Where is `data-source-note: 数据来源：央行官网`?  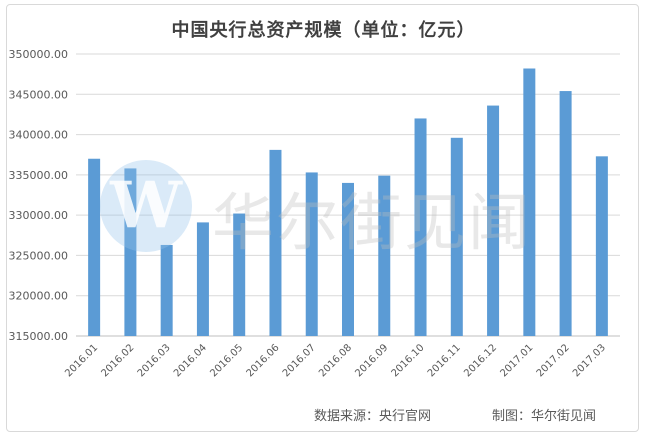
data-source-note: 数据来源：央行官网 is located at coordinates (373, 416).